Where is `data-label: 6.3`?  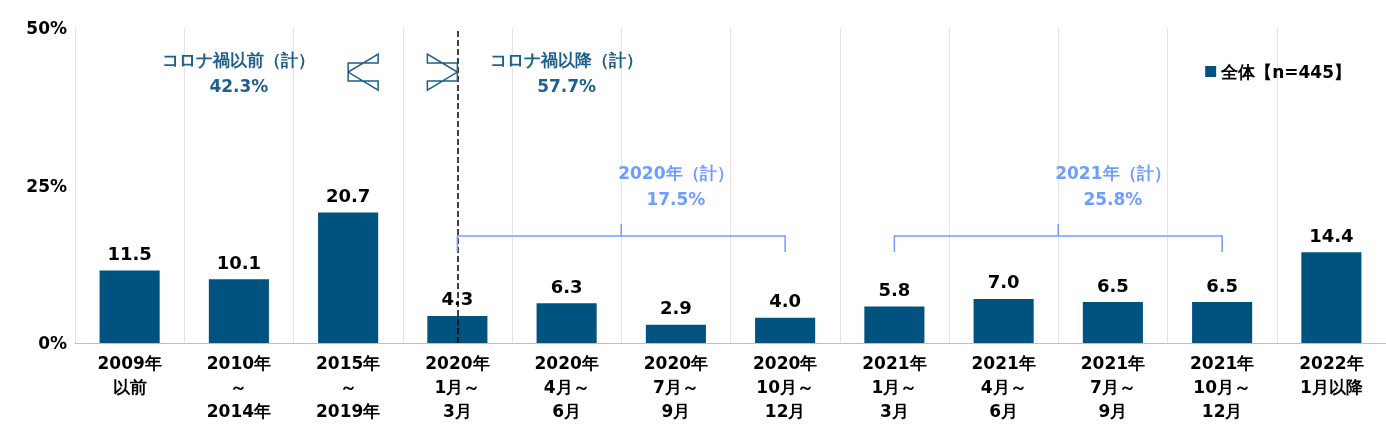 data-label: 6.3 is located at coordinates (566, 286).